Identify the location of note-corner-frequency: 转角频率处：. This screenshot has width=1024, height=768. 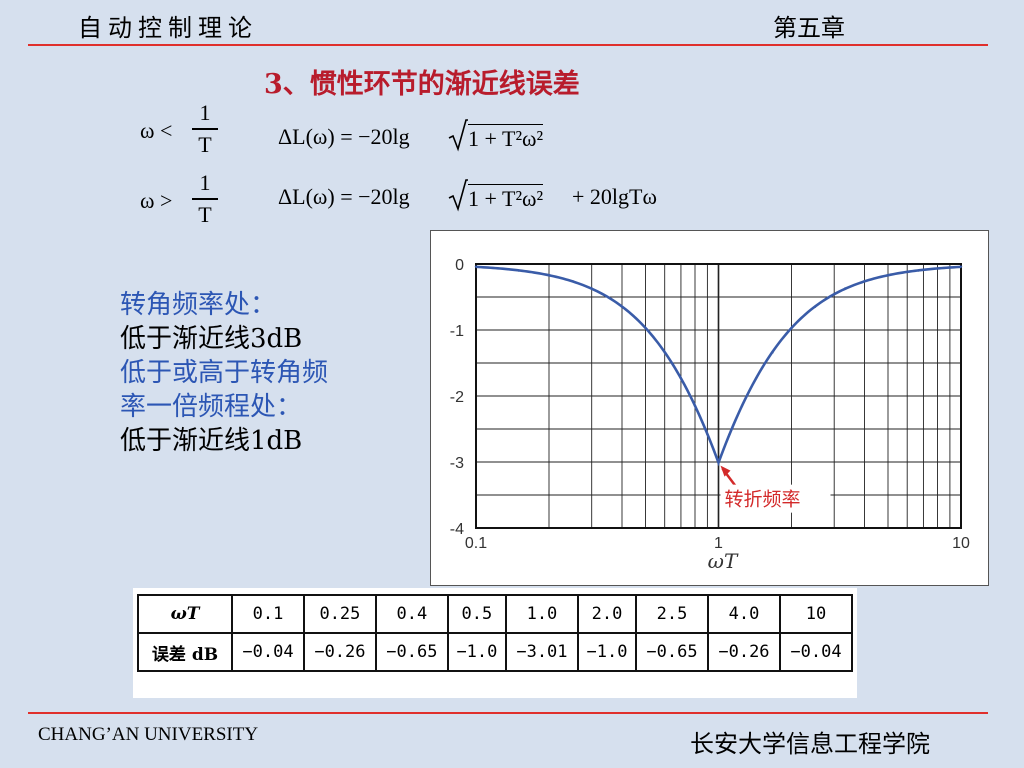
(198, 305).